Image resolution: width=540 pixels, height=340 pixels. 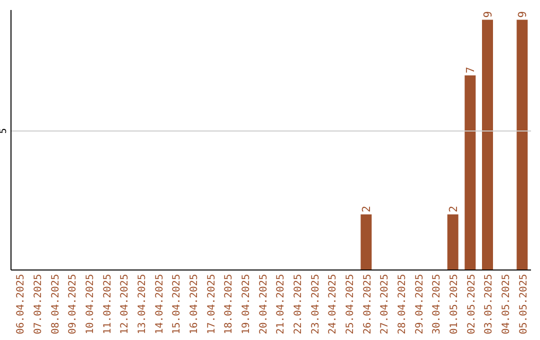 What do you see at coordinates (38, 304) in the screenshot?
I see `x-tick-label: 07.04.2025` at bounding box center [38, 304].